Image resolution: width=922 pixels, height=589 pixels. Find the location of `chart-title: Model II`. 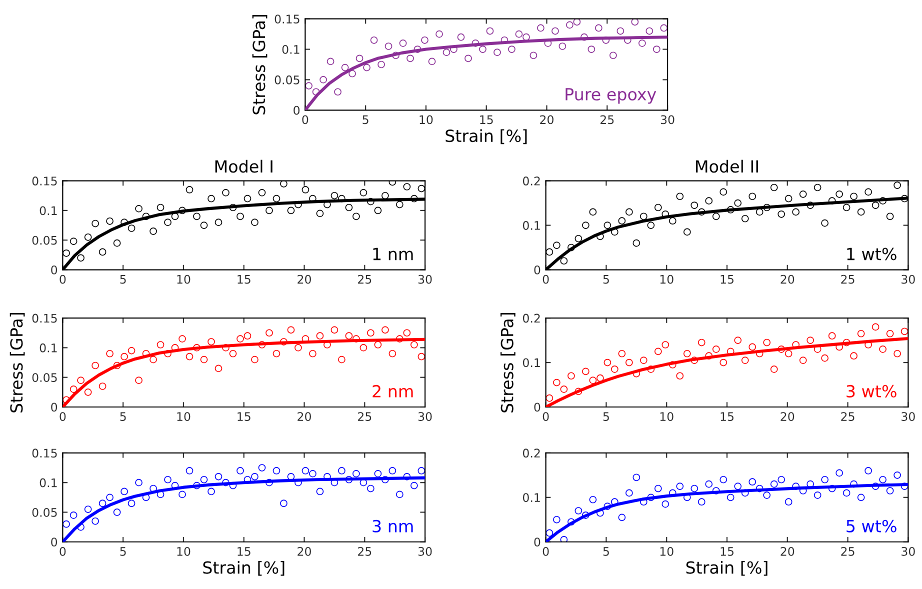

chart-title: Model II is located at coordinates (727, 166).